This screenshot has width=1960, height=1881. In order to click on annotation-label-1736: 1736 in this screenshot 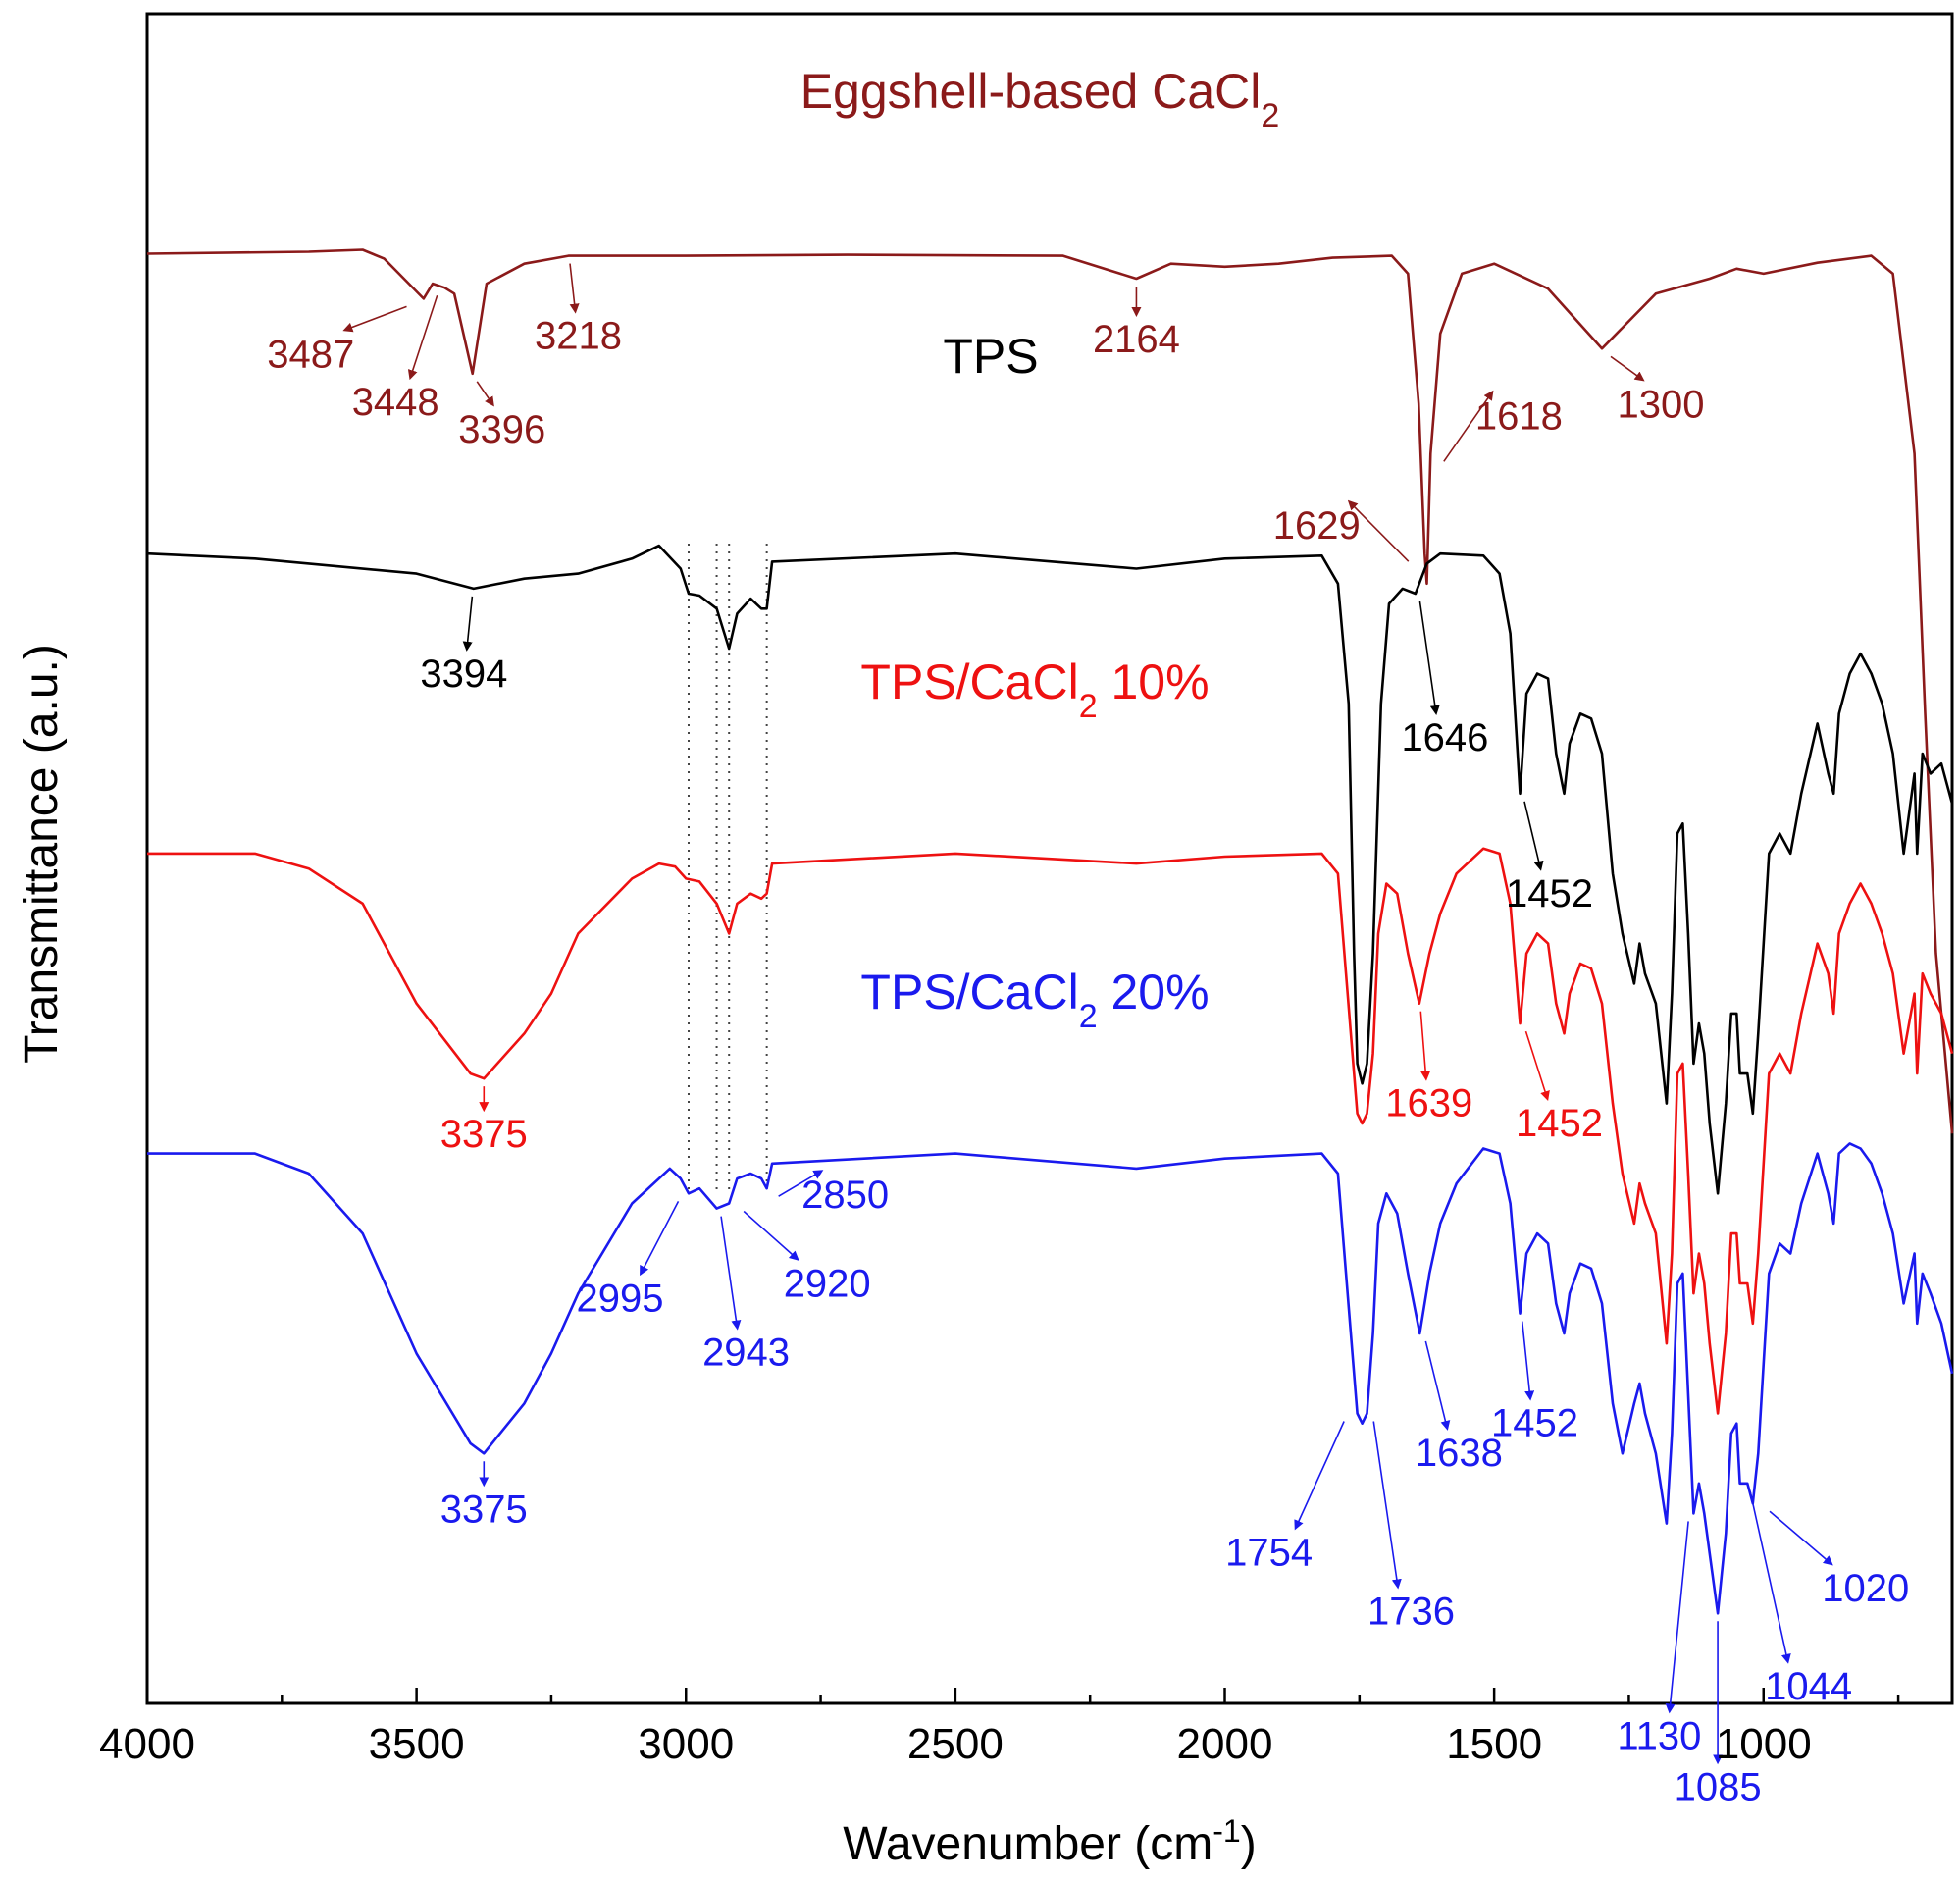, I will do `click(1411, 1612)`.